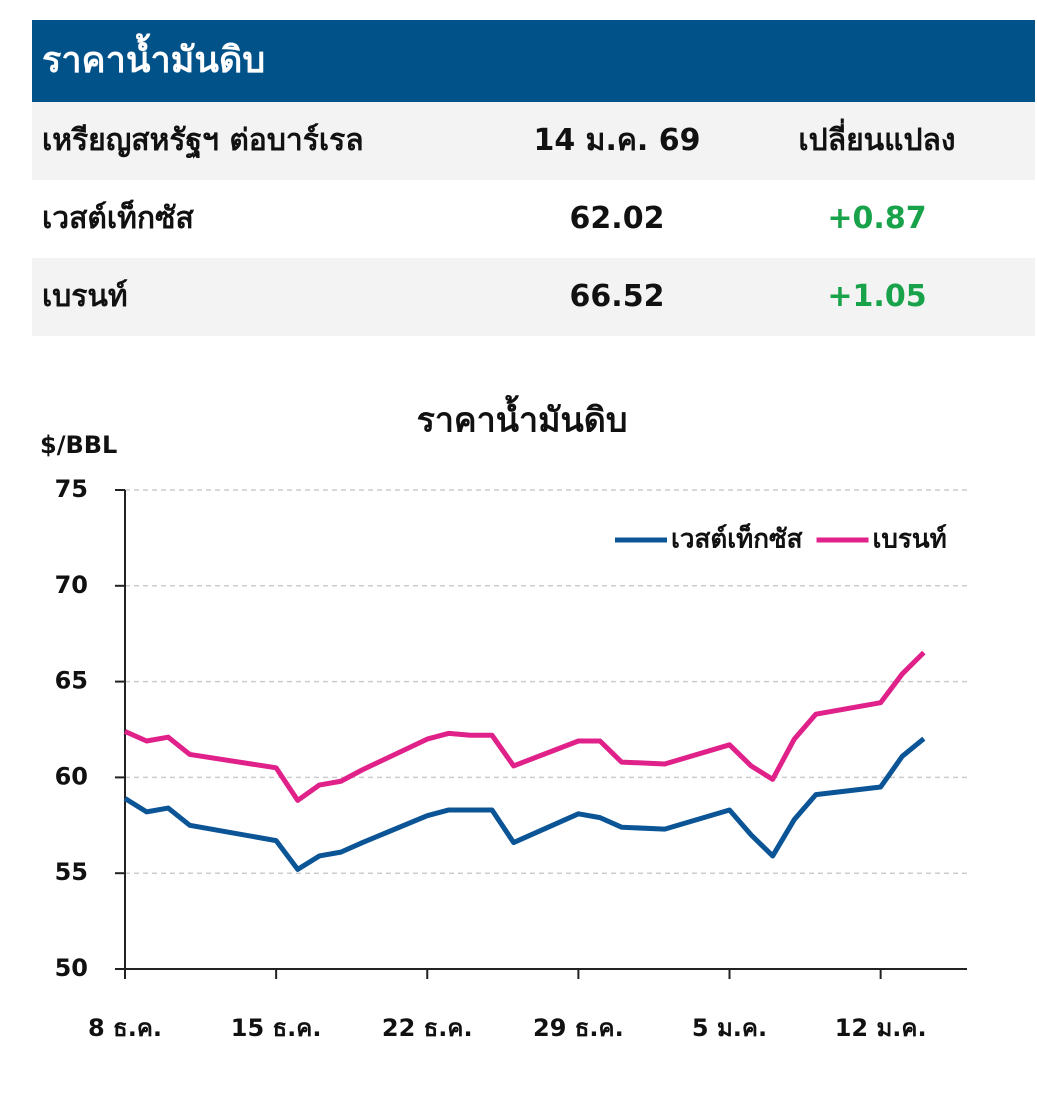 This screenshot has width=1037, height=1110. What do you see at coordinates (125, 1028) in the screenshot?
I see `x-tick-label: 8 ธ.ค.` at bounding box center [125, 1028].